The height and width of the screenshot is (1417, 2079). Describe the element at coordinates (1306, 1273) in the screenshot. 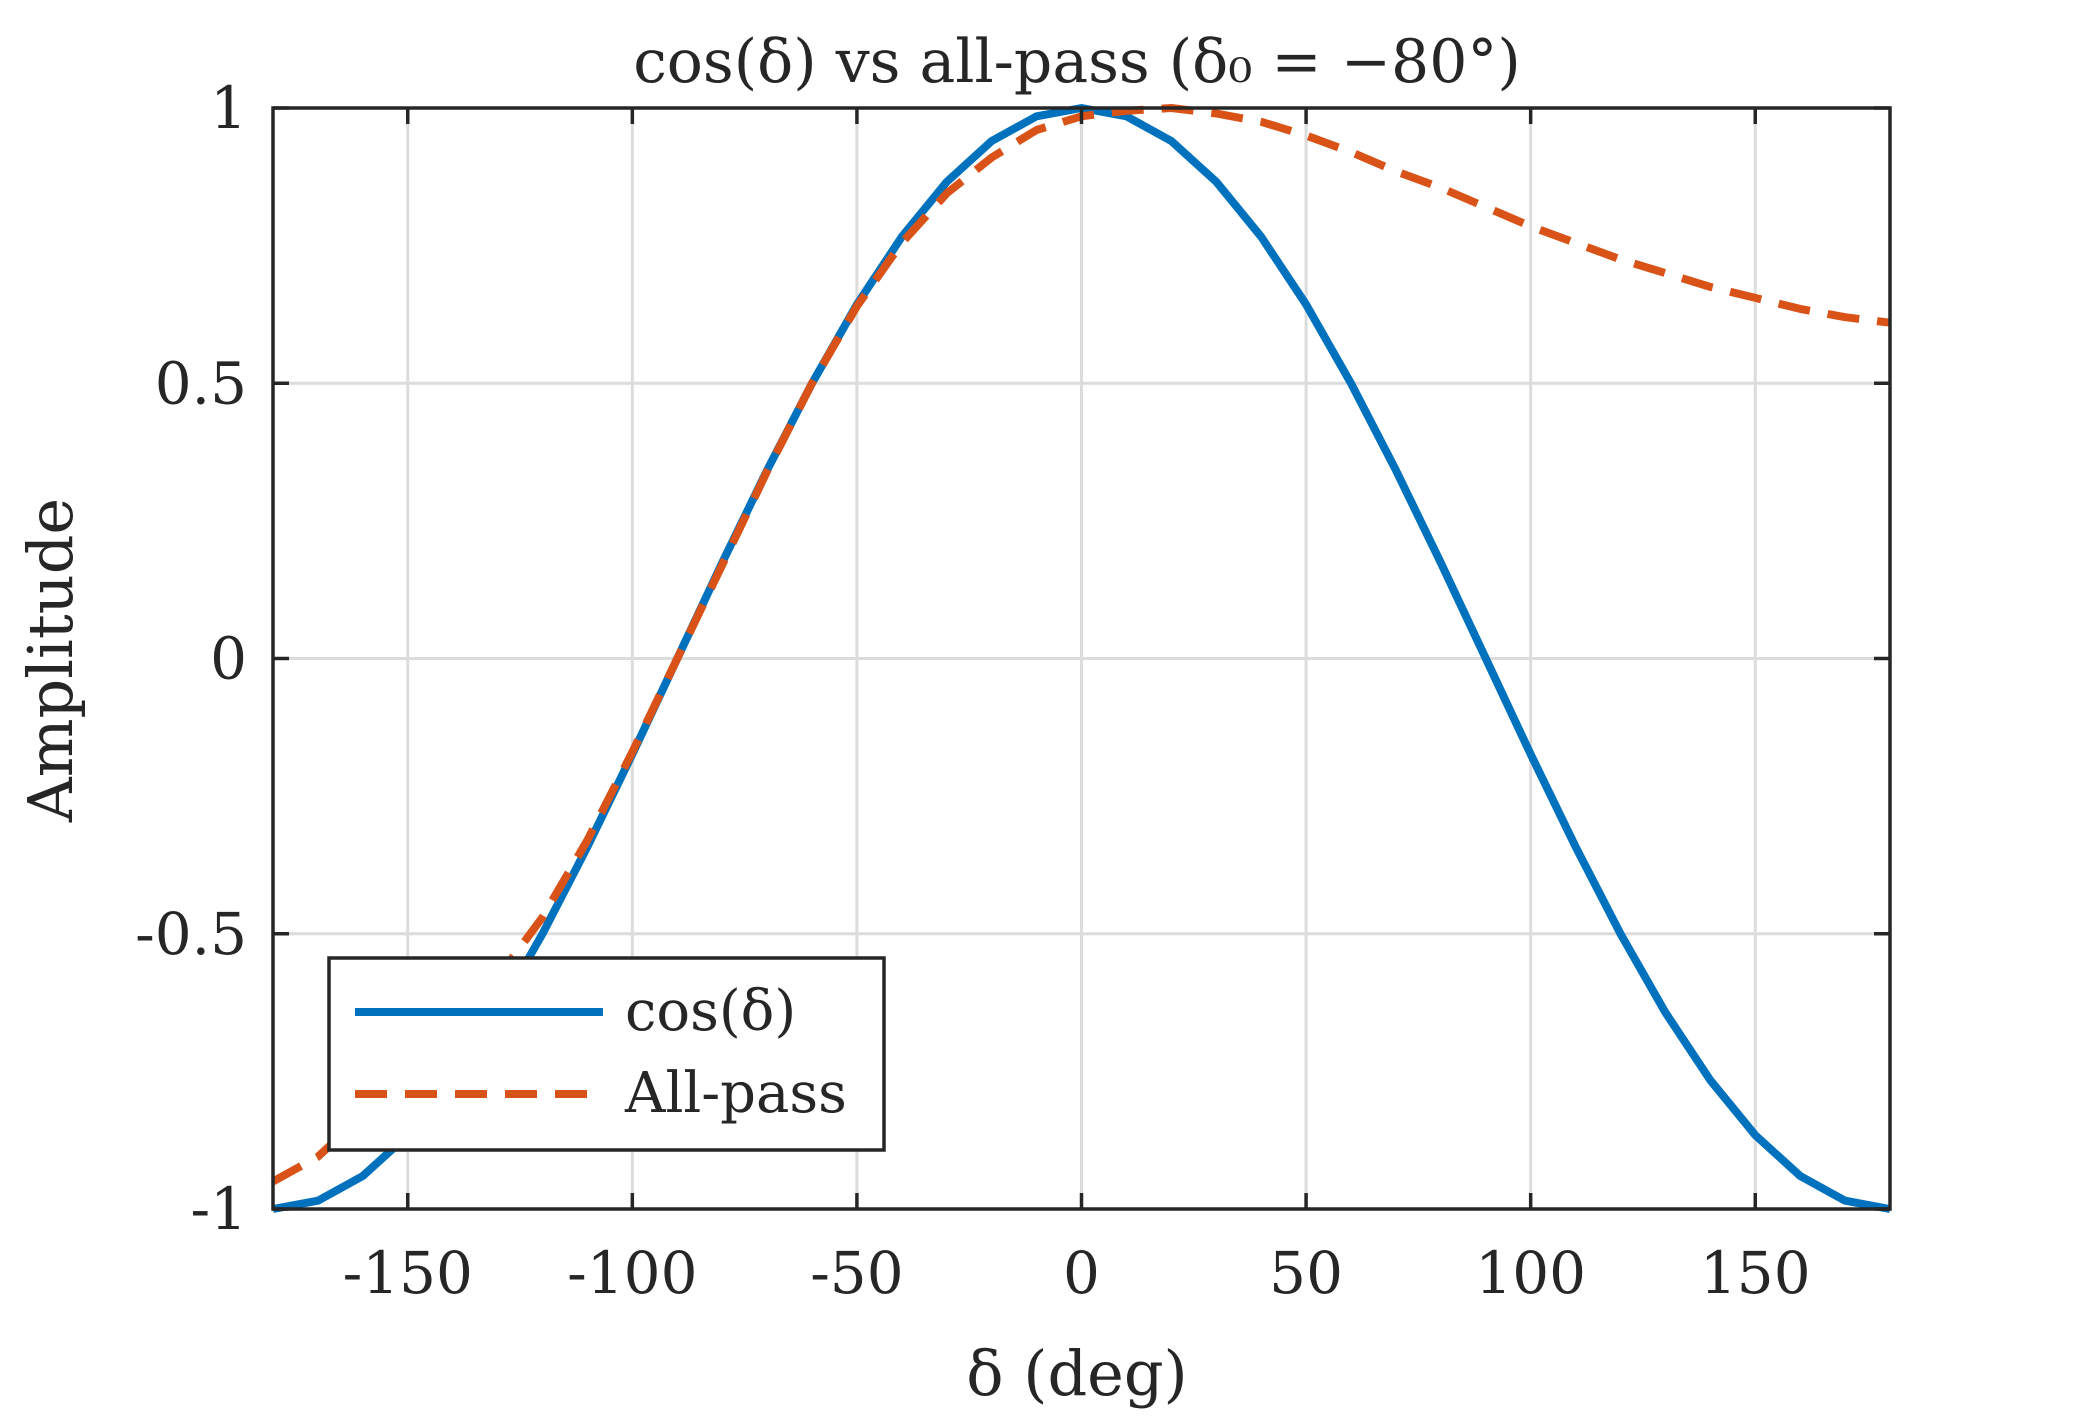

I see `x-tick-label: 50` at that location.